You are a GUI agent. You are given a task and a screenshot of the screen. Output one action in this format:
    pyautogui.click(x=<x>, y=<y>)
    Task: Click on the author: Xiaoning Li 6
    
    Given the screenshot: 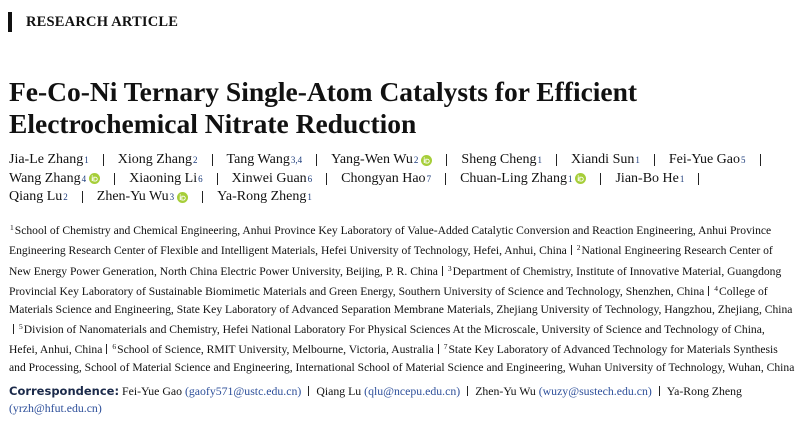 What is the action you would take?
    pyautogui.click(x=166, y=179)
    